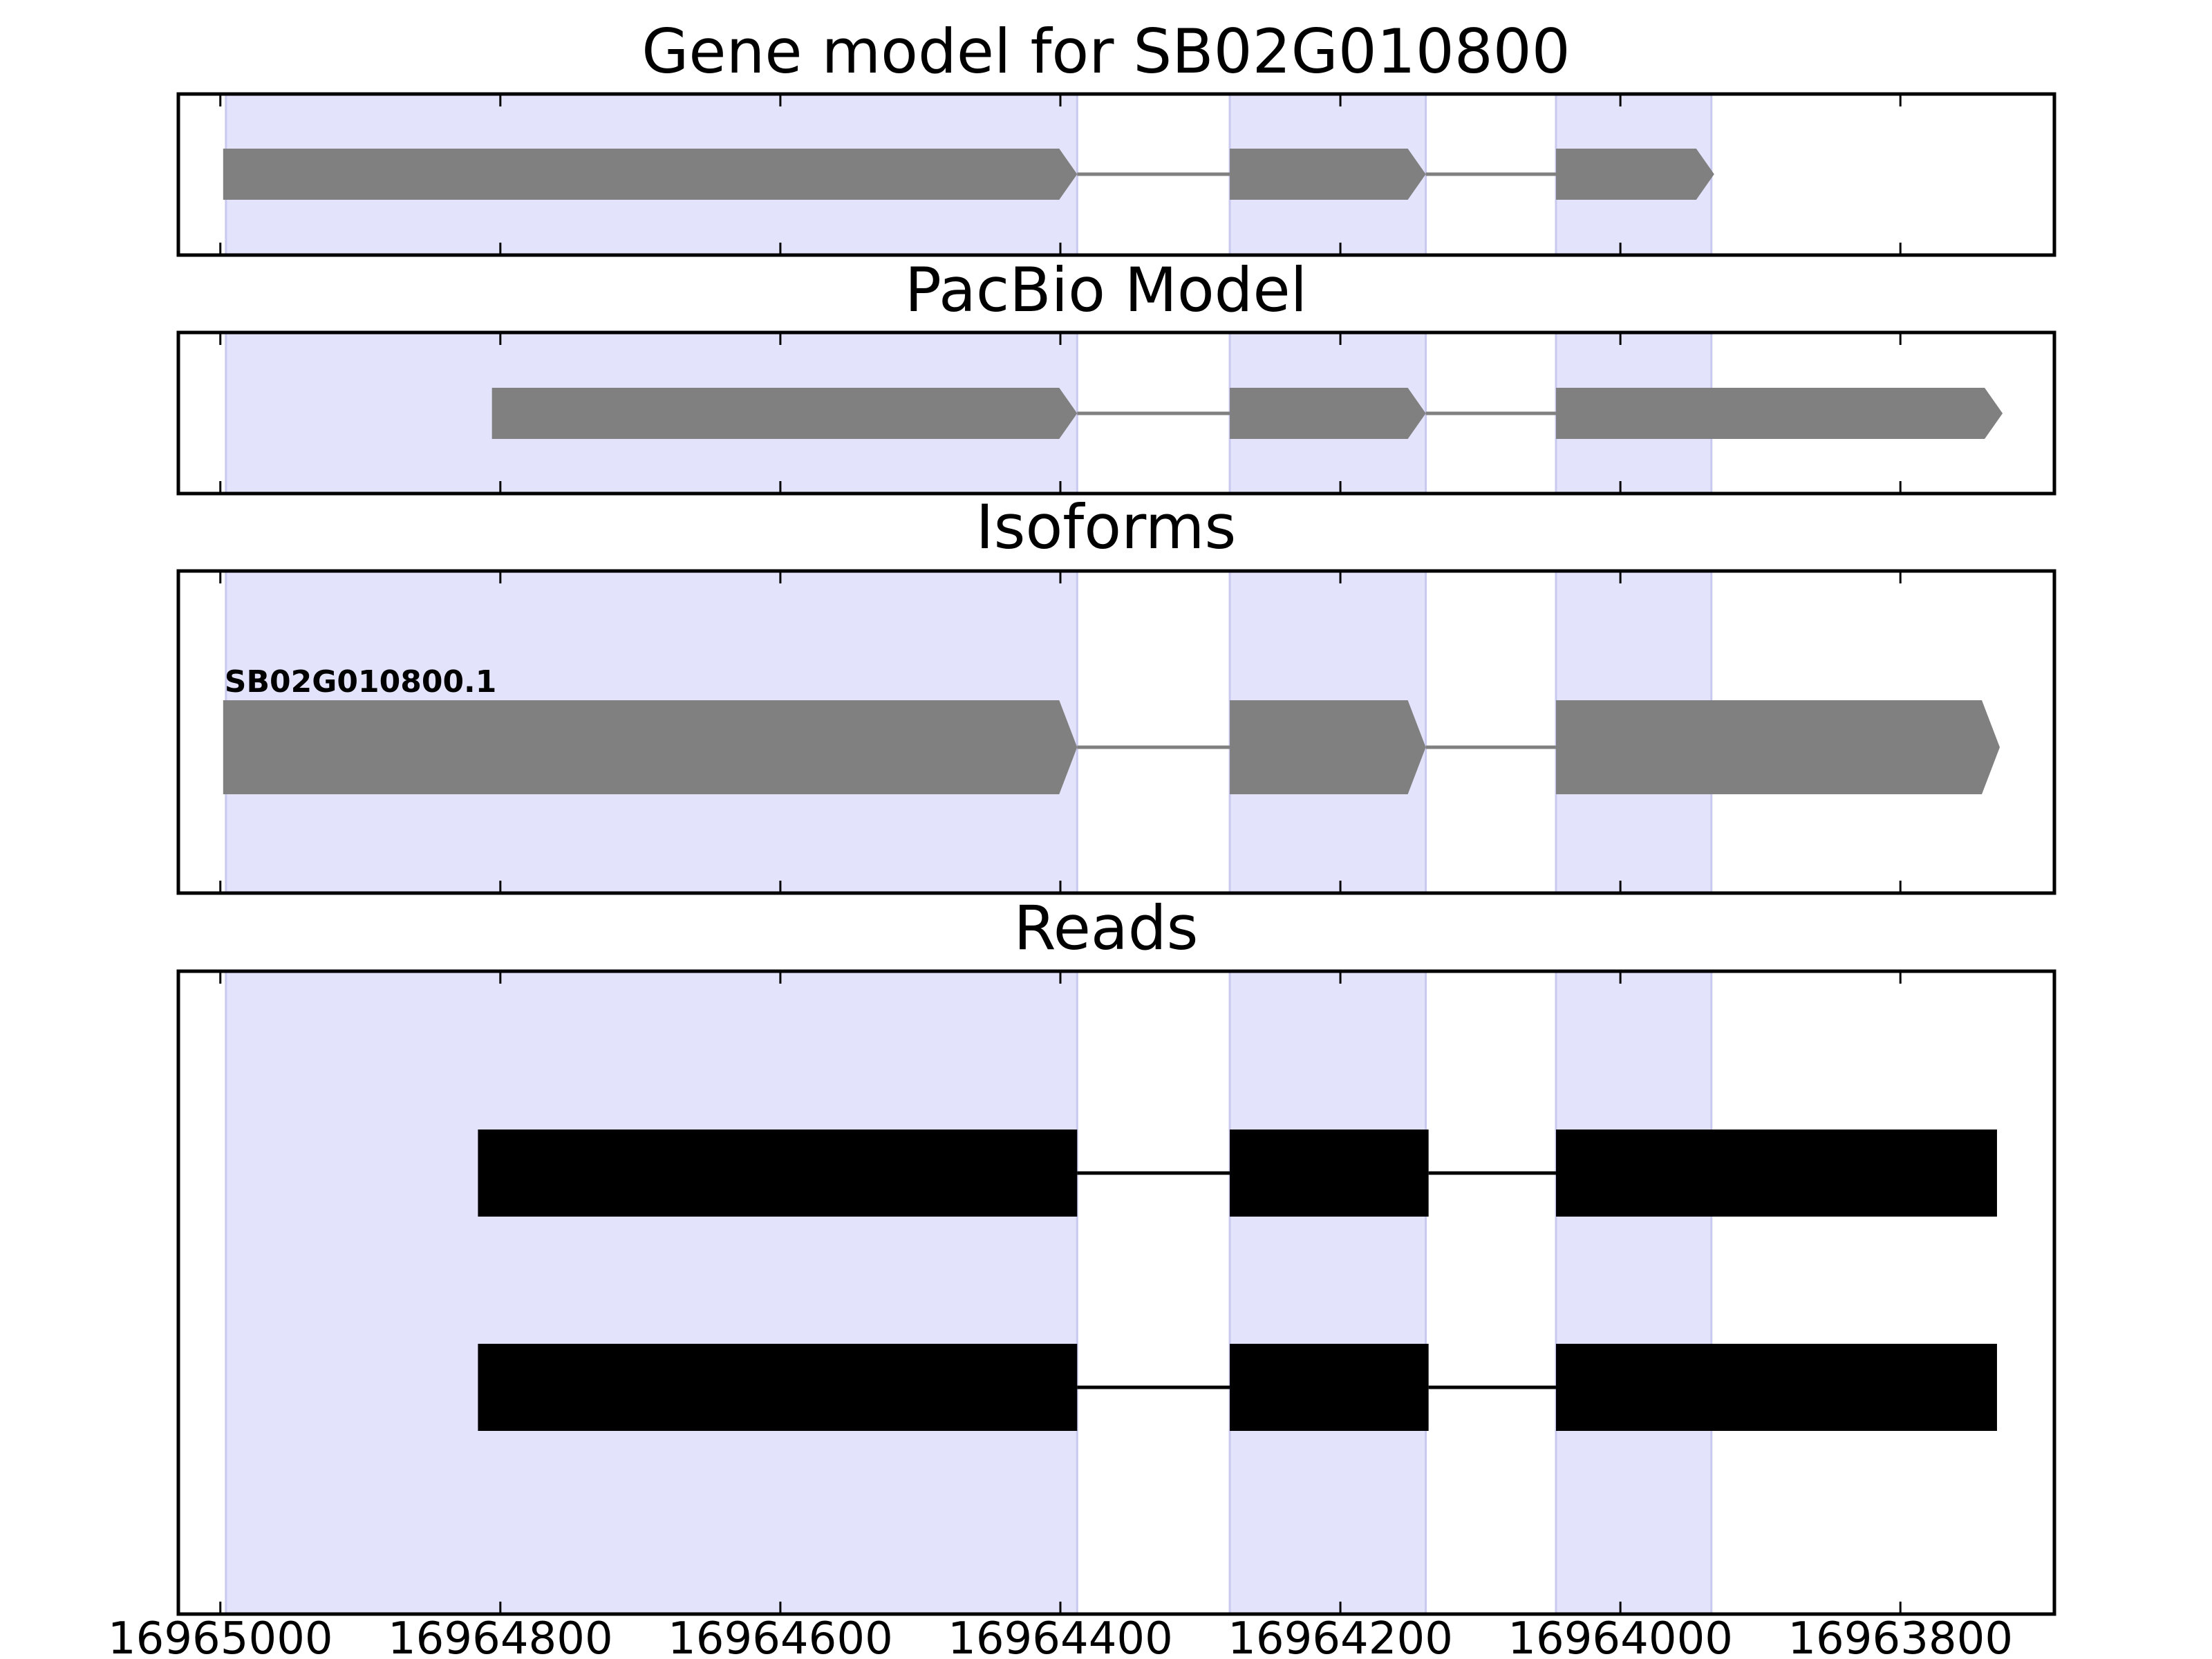  Describe the element at coordinates (1900, 1636) in the screenshot. I see `x-tick-label: 16963800` at that location.